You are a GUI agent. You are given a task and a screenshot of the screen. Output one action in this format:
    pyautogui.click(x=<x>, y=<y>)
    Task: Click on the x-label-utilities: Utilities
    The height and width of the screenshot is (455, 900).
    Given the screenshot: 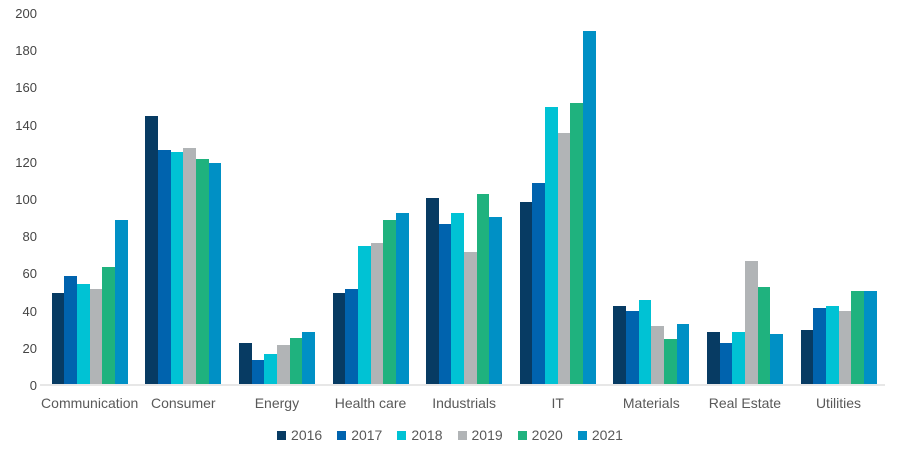 What is the action you would take?
    pyautogui.click(x=838, y=403)
    